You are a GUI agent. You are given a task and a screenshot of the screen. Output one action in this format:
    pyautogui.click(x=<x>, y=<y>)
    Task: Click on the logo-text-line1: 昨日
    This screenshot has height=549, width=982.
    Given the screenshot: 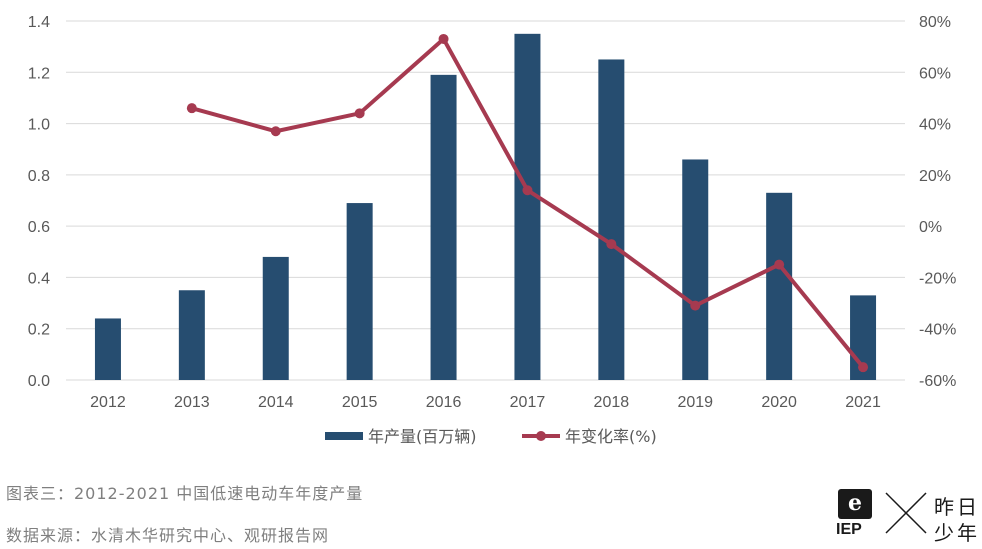 What is the action you would take?
    pyautogui.click(x=957, y=507)
    